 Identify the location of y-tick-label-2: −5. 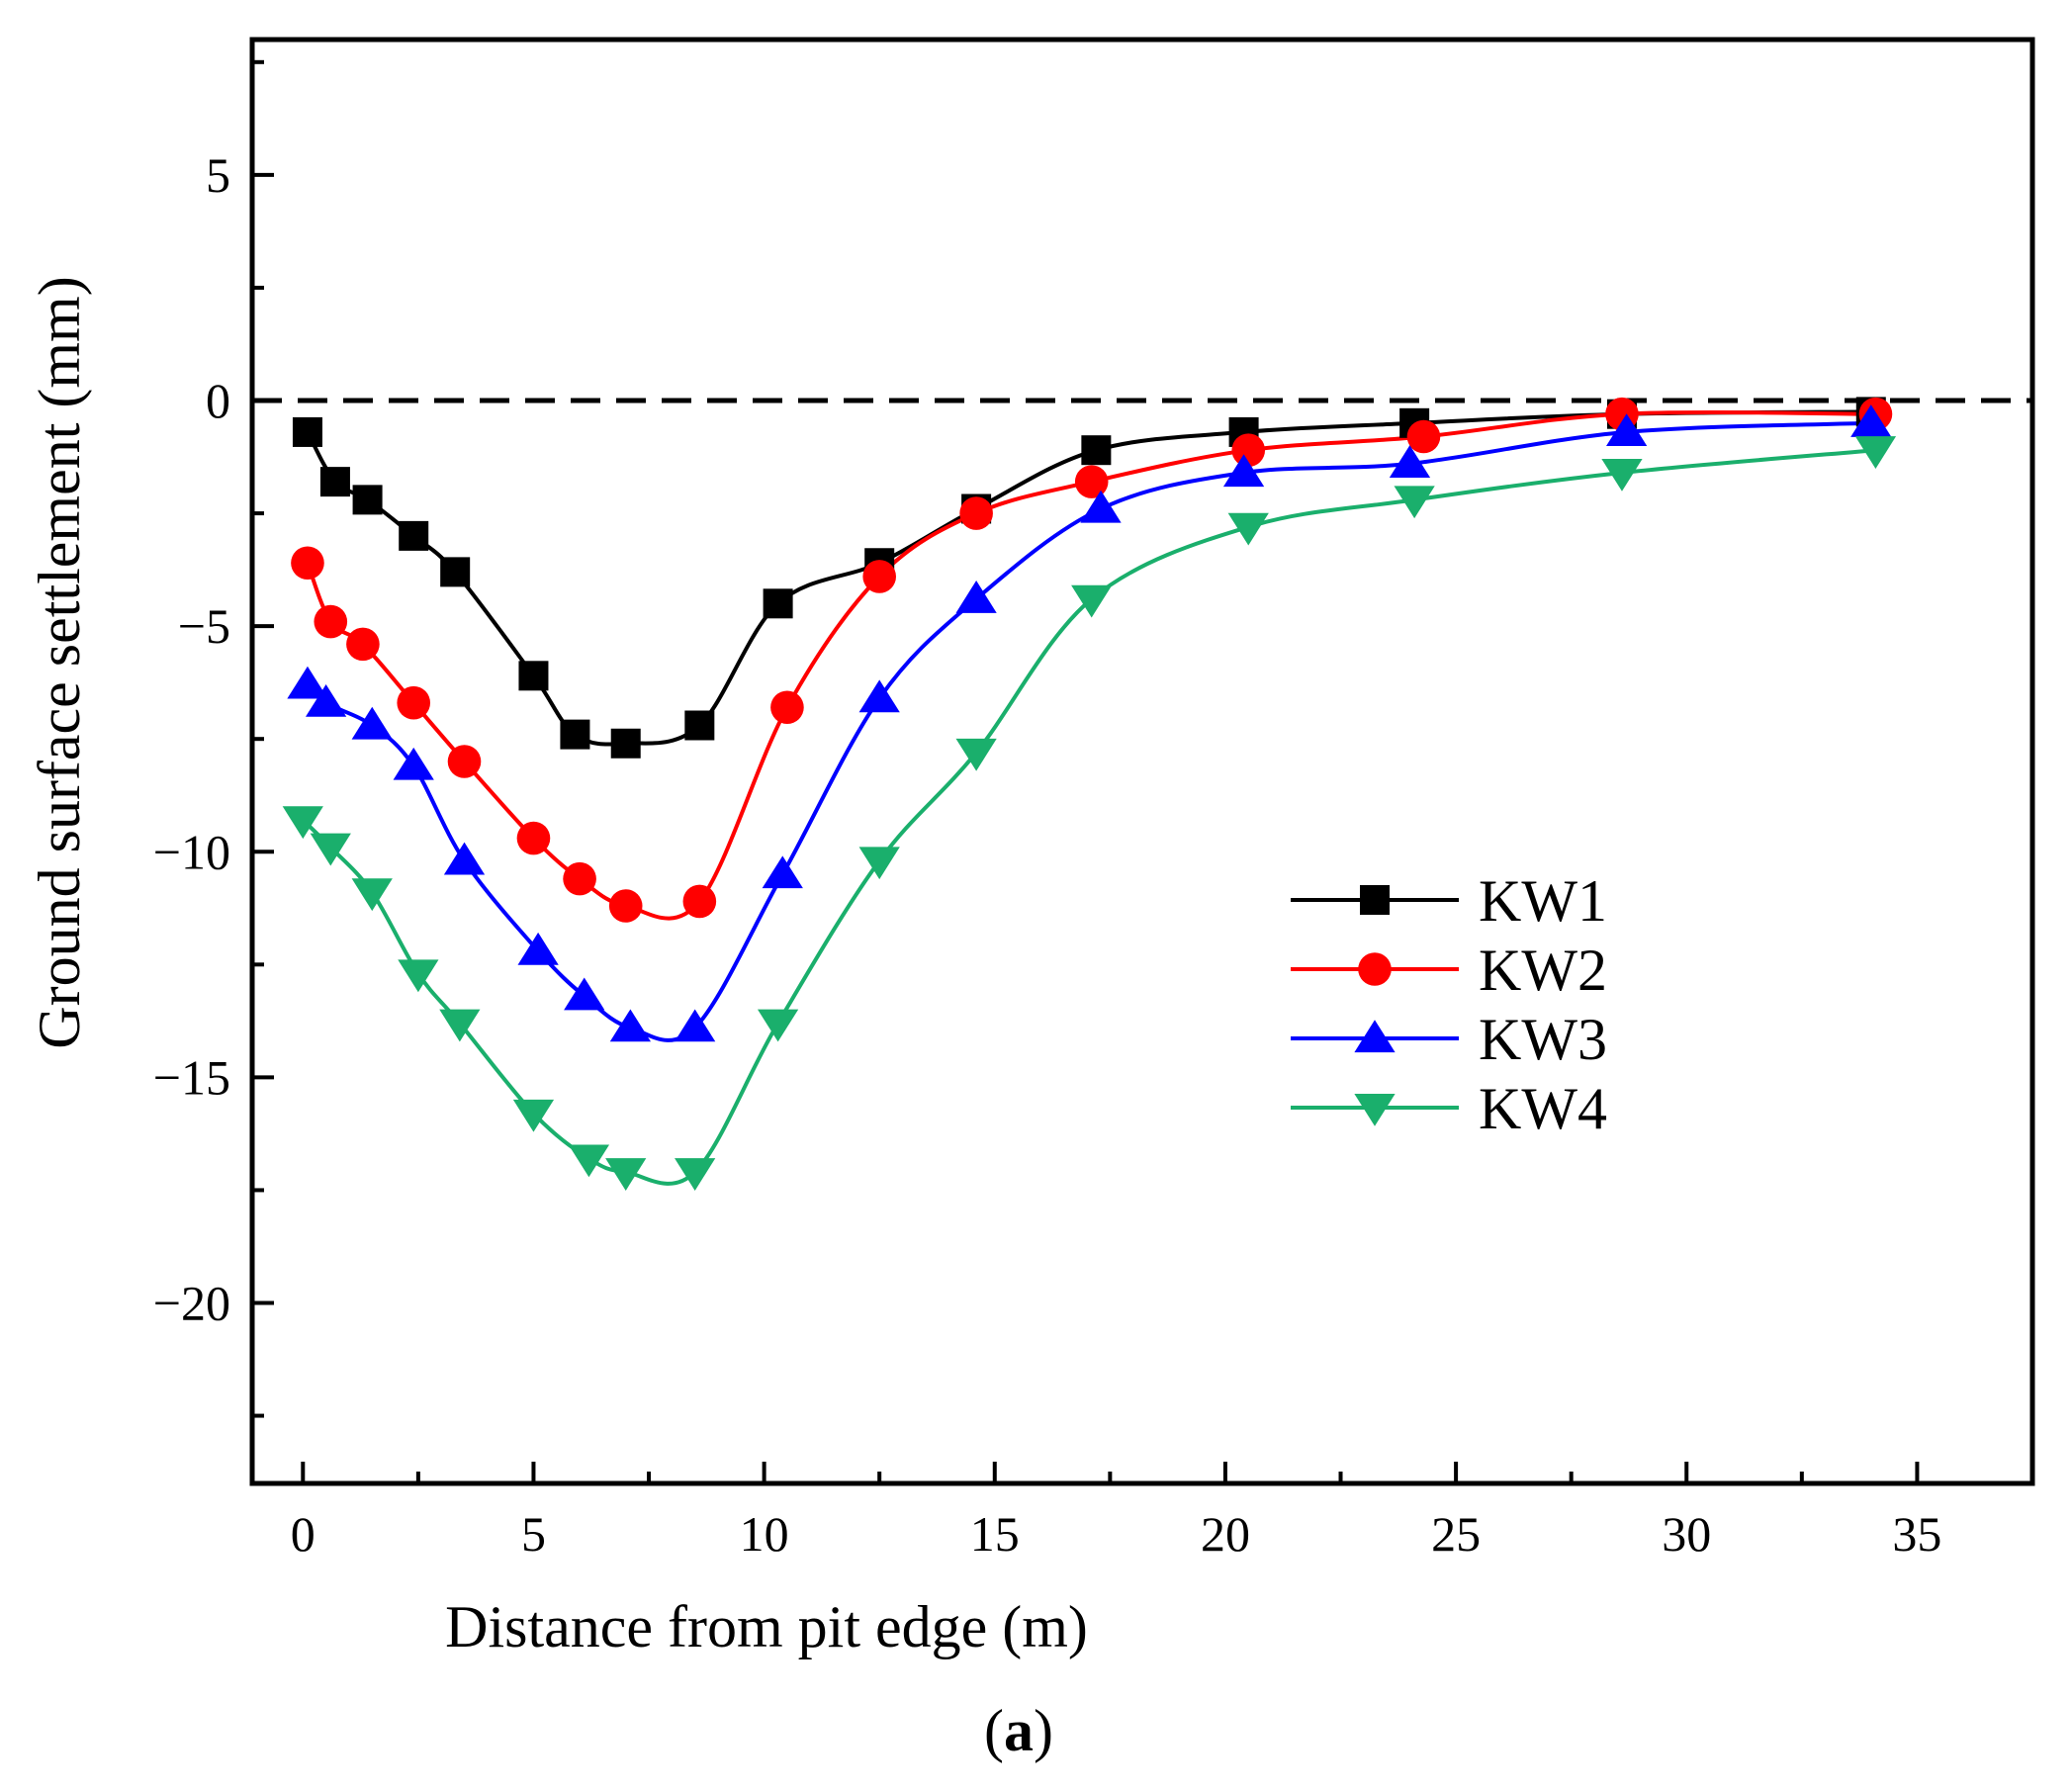
(204, 626).